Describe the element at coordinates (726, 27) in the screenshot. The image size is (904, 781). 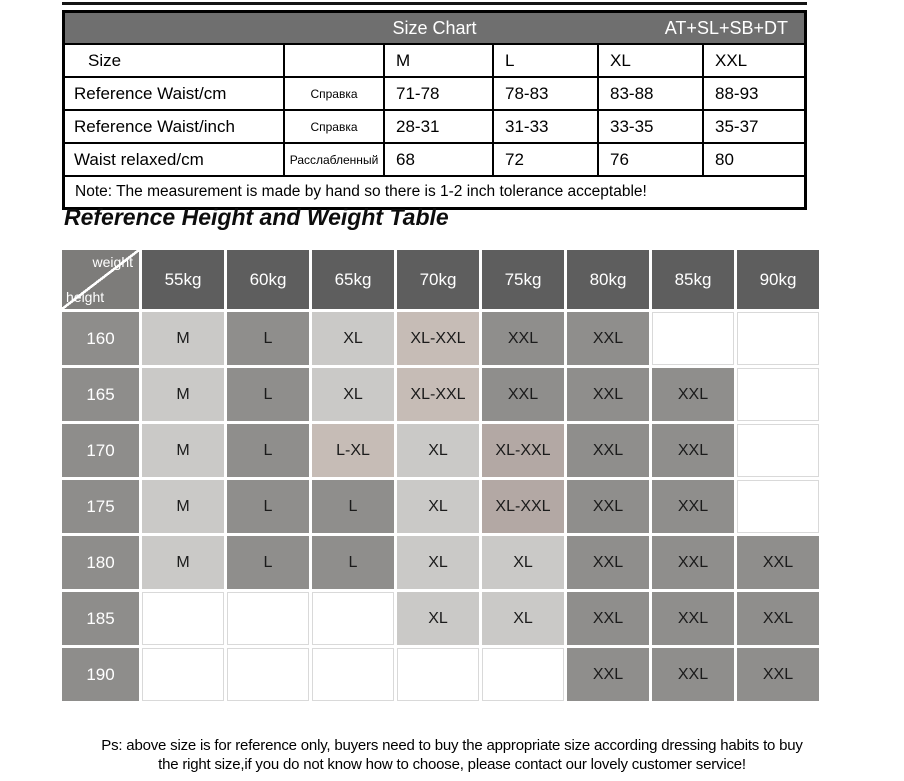
I see `size-chart-style-code: AT+SL+SB+DT` at that location.